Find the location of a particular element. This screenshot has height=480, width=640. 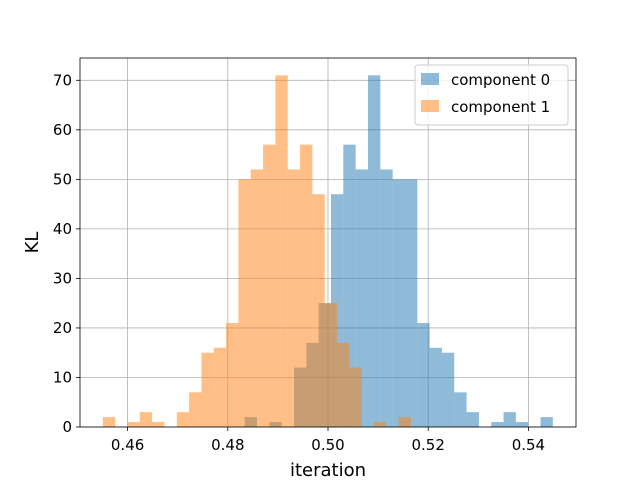

y-tick-label: 50 is located at coordinates (62, 179).